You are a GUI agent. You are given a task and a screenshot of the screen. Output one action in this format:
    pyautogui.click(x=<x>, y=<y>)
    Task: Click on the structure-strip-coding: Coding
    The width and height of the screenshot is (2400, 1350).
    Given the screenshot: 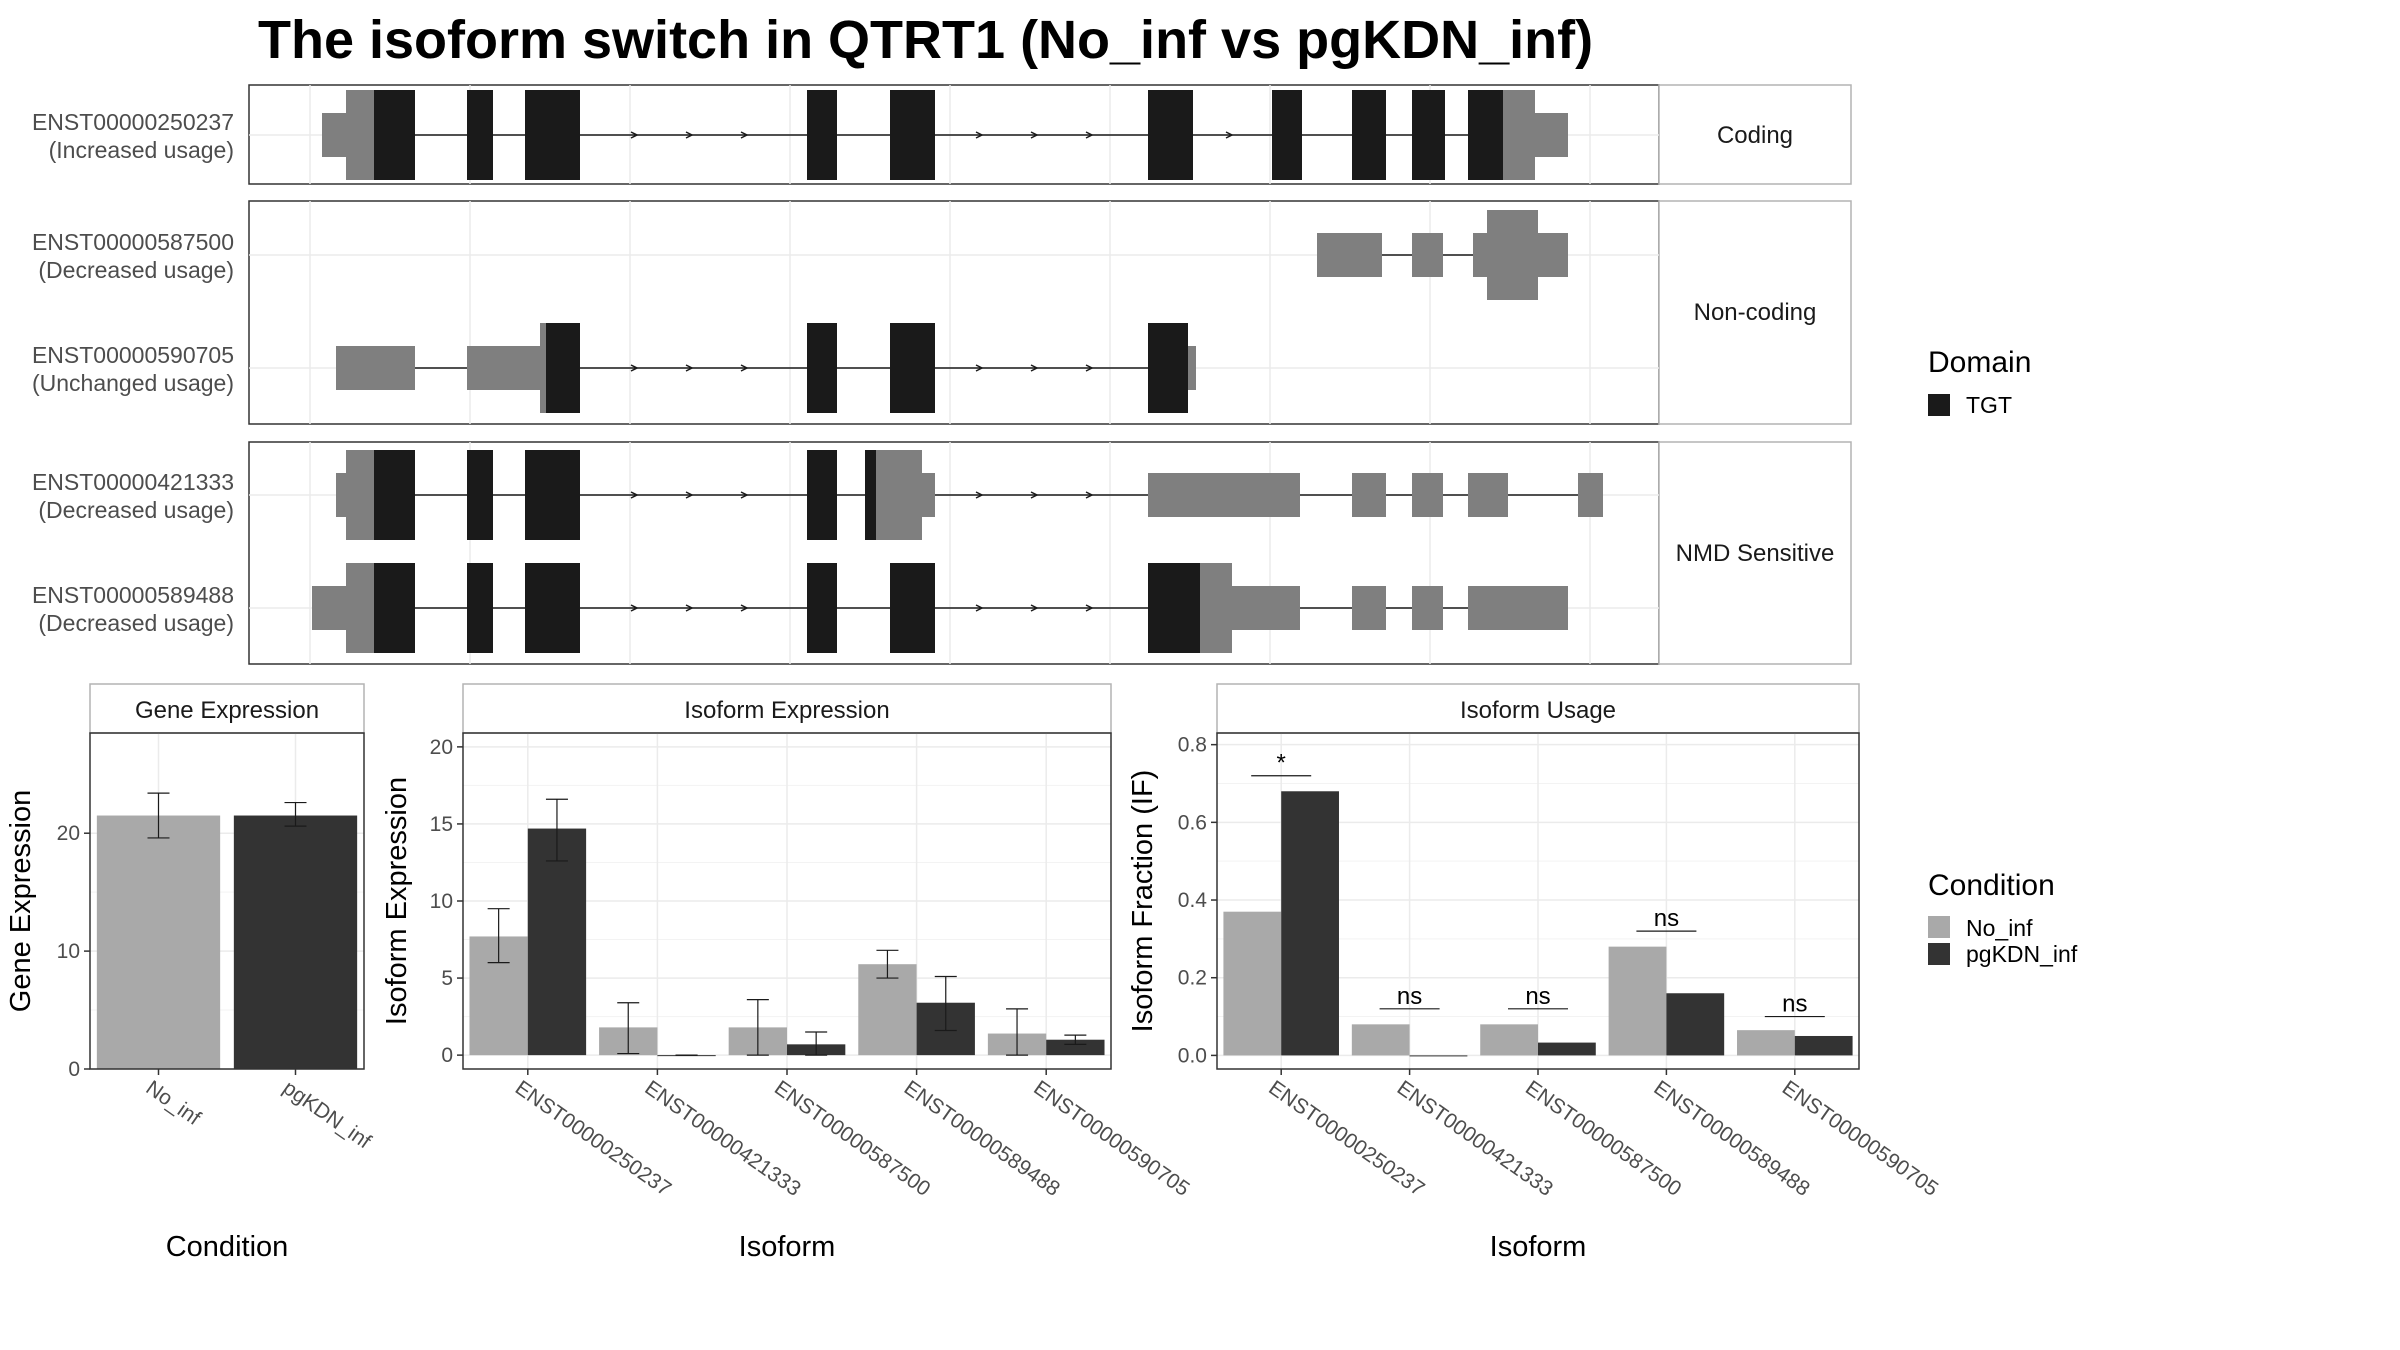 What is the action you would take?
    pyautogui.click(x=1755, y=134)
    